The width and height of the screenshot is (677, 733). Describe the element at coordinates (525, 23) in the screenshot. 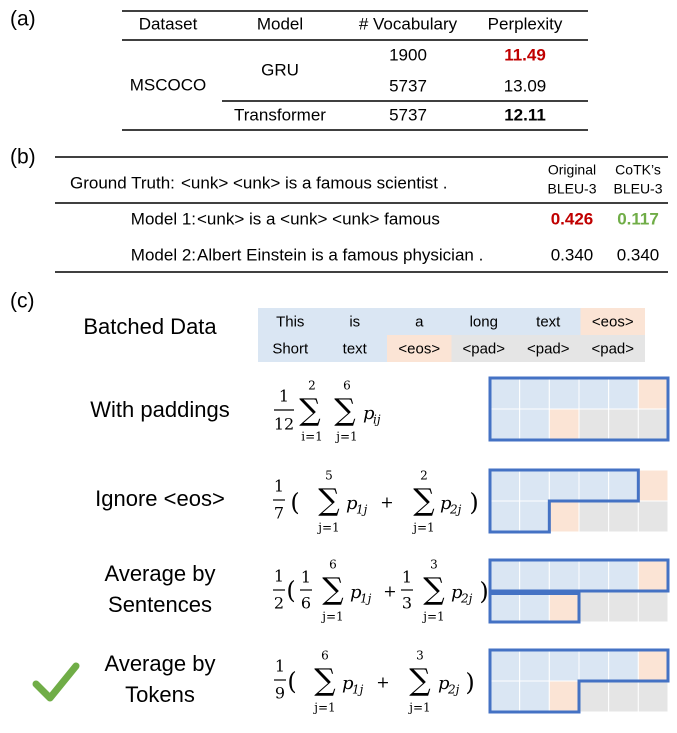

I see `header: Perplexity` at that location.